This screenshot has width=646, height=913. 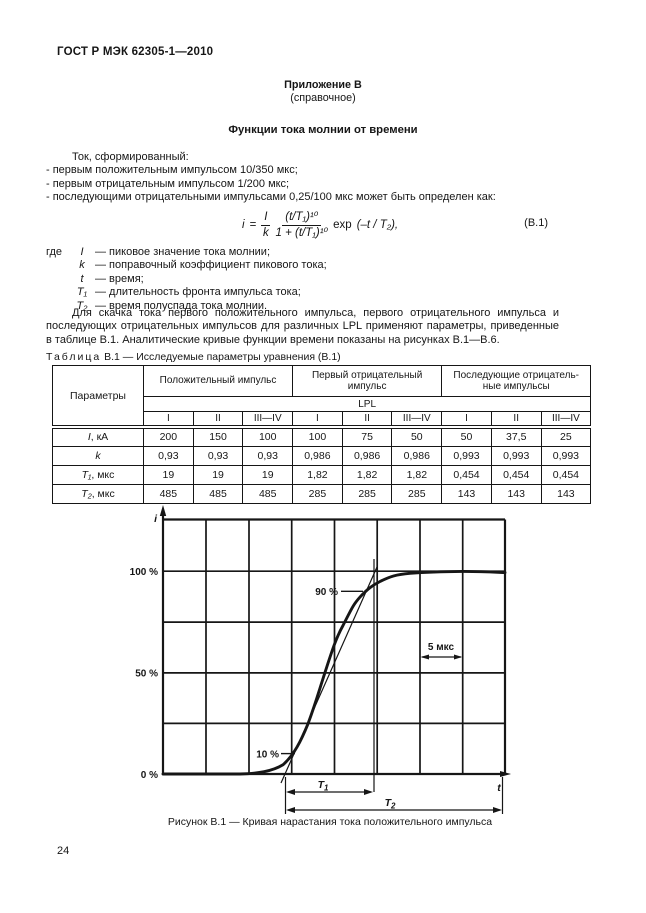 What do you see at coordinates (82, 292) in the screenshot?
I see `definition-symbol: T₁` at bounding box center [82, 292].